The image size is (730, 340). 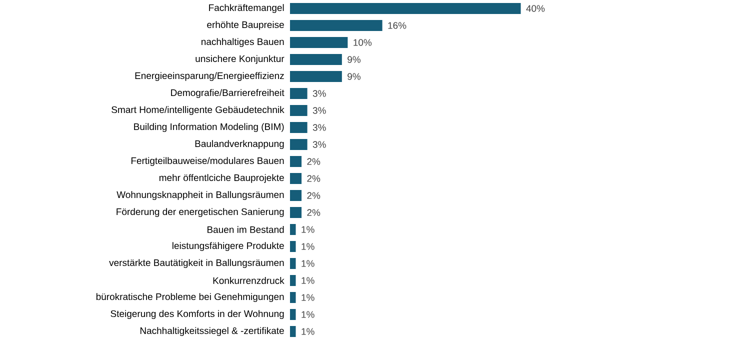 I want to click on y-tick-label: Demografie/Barrierefreiheit, so click(x=227, y=93).